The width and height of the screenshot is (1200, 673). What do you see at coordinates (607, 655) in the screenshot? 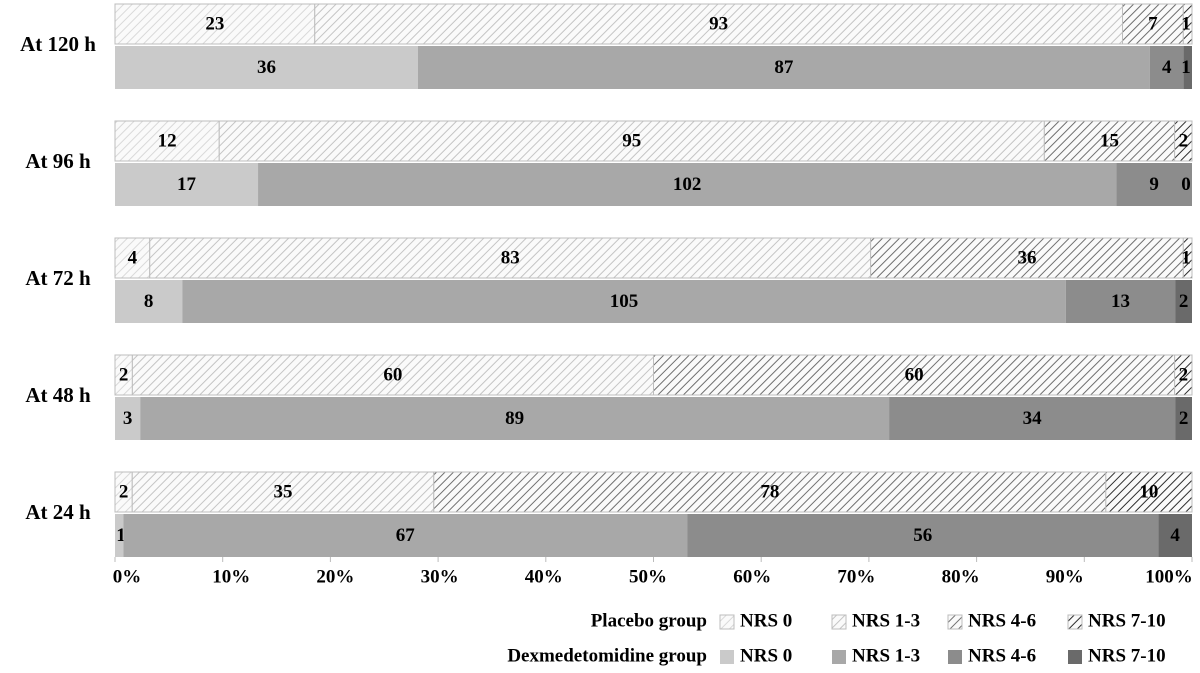
I see `legend-group-label: Dexmedetomidine group` at bounding box center [607, 655].